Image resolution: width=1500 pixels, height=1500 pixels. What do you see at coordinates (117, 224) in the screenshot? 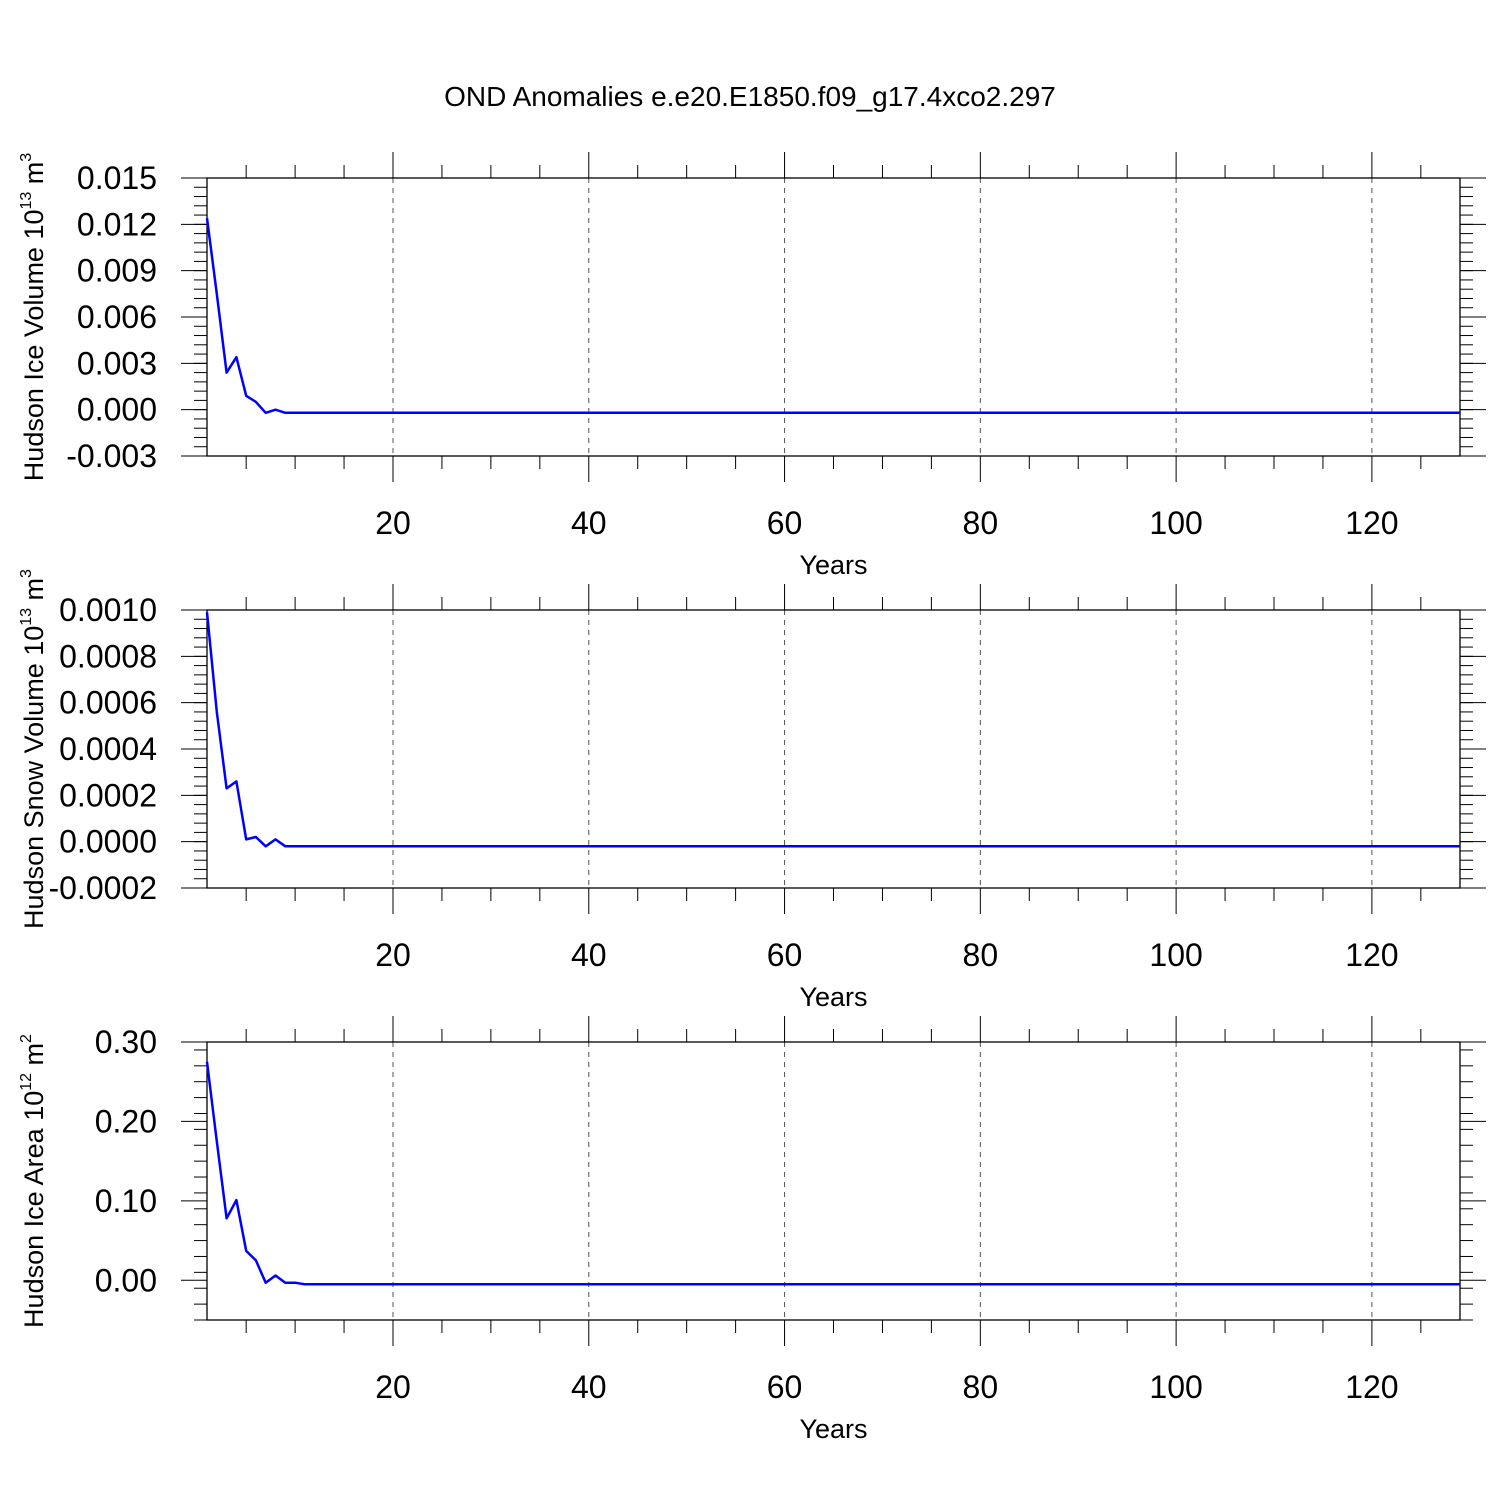
I see `y-tick-label: 0.012` at bounding box center [117, 224].